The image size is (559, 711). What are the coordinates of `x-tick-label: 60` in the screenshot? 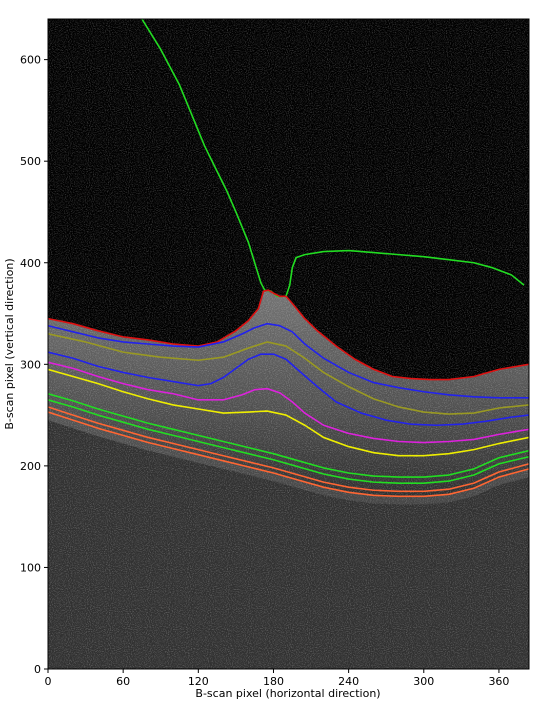 It's located at (123, 681).